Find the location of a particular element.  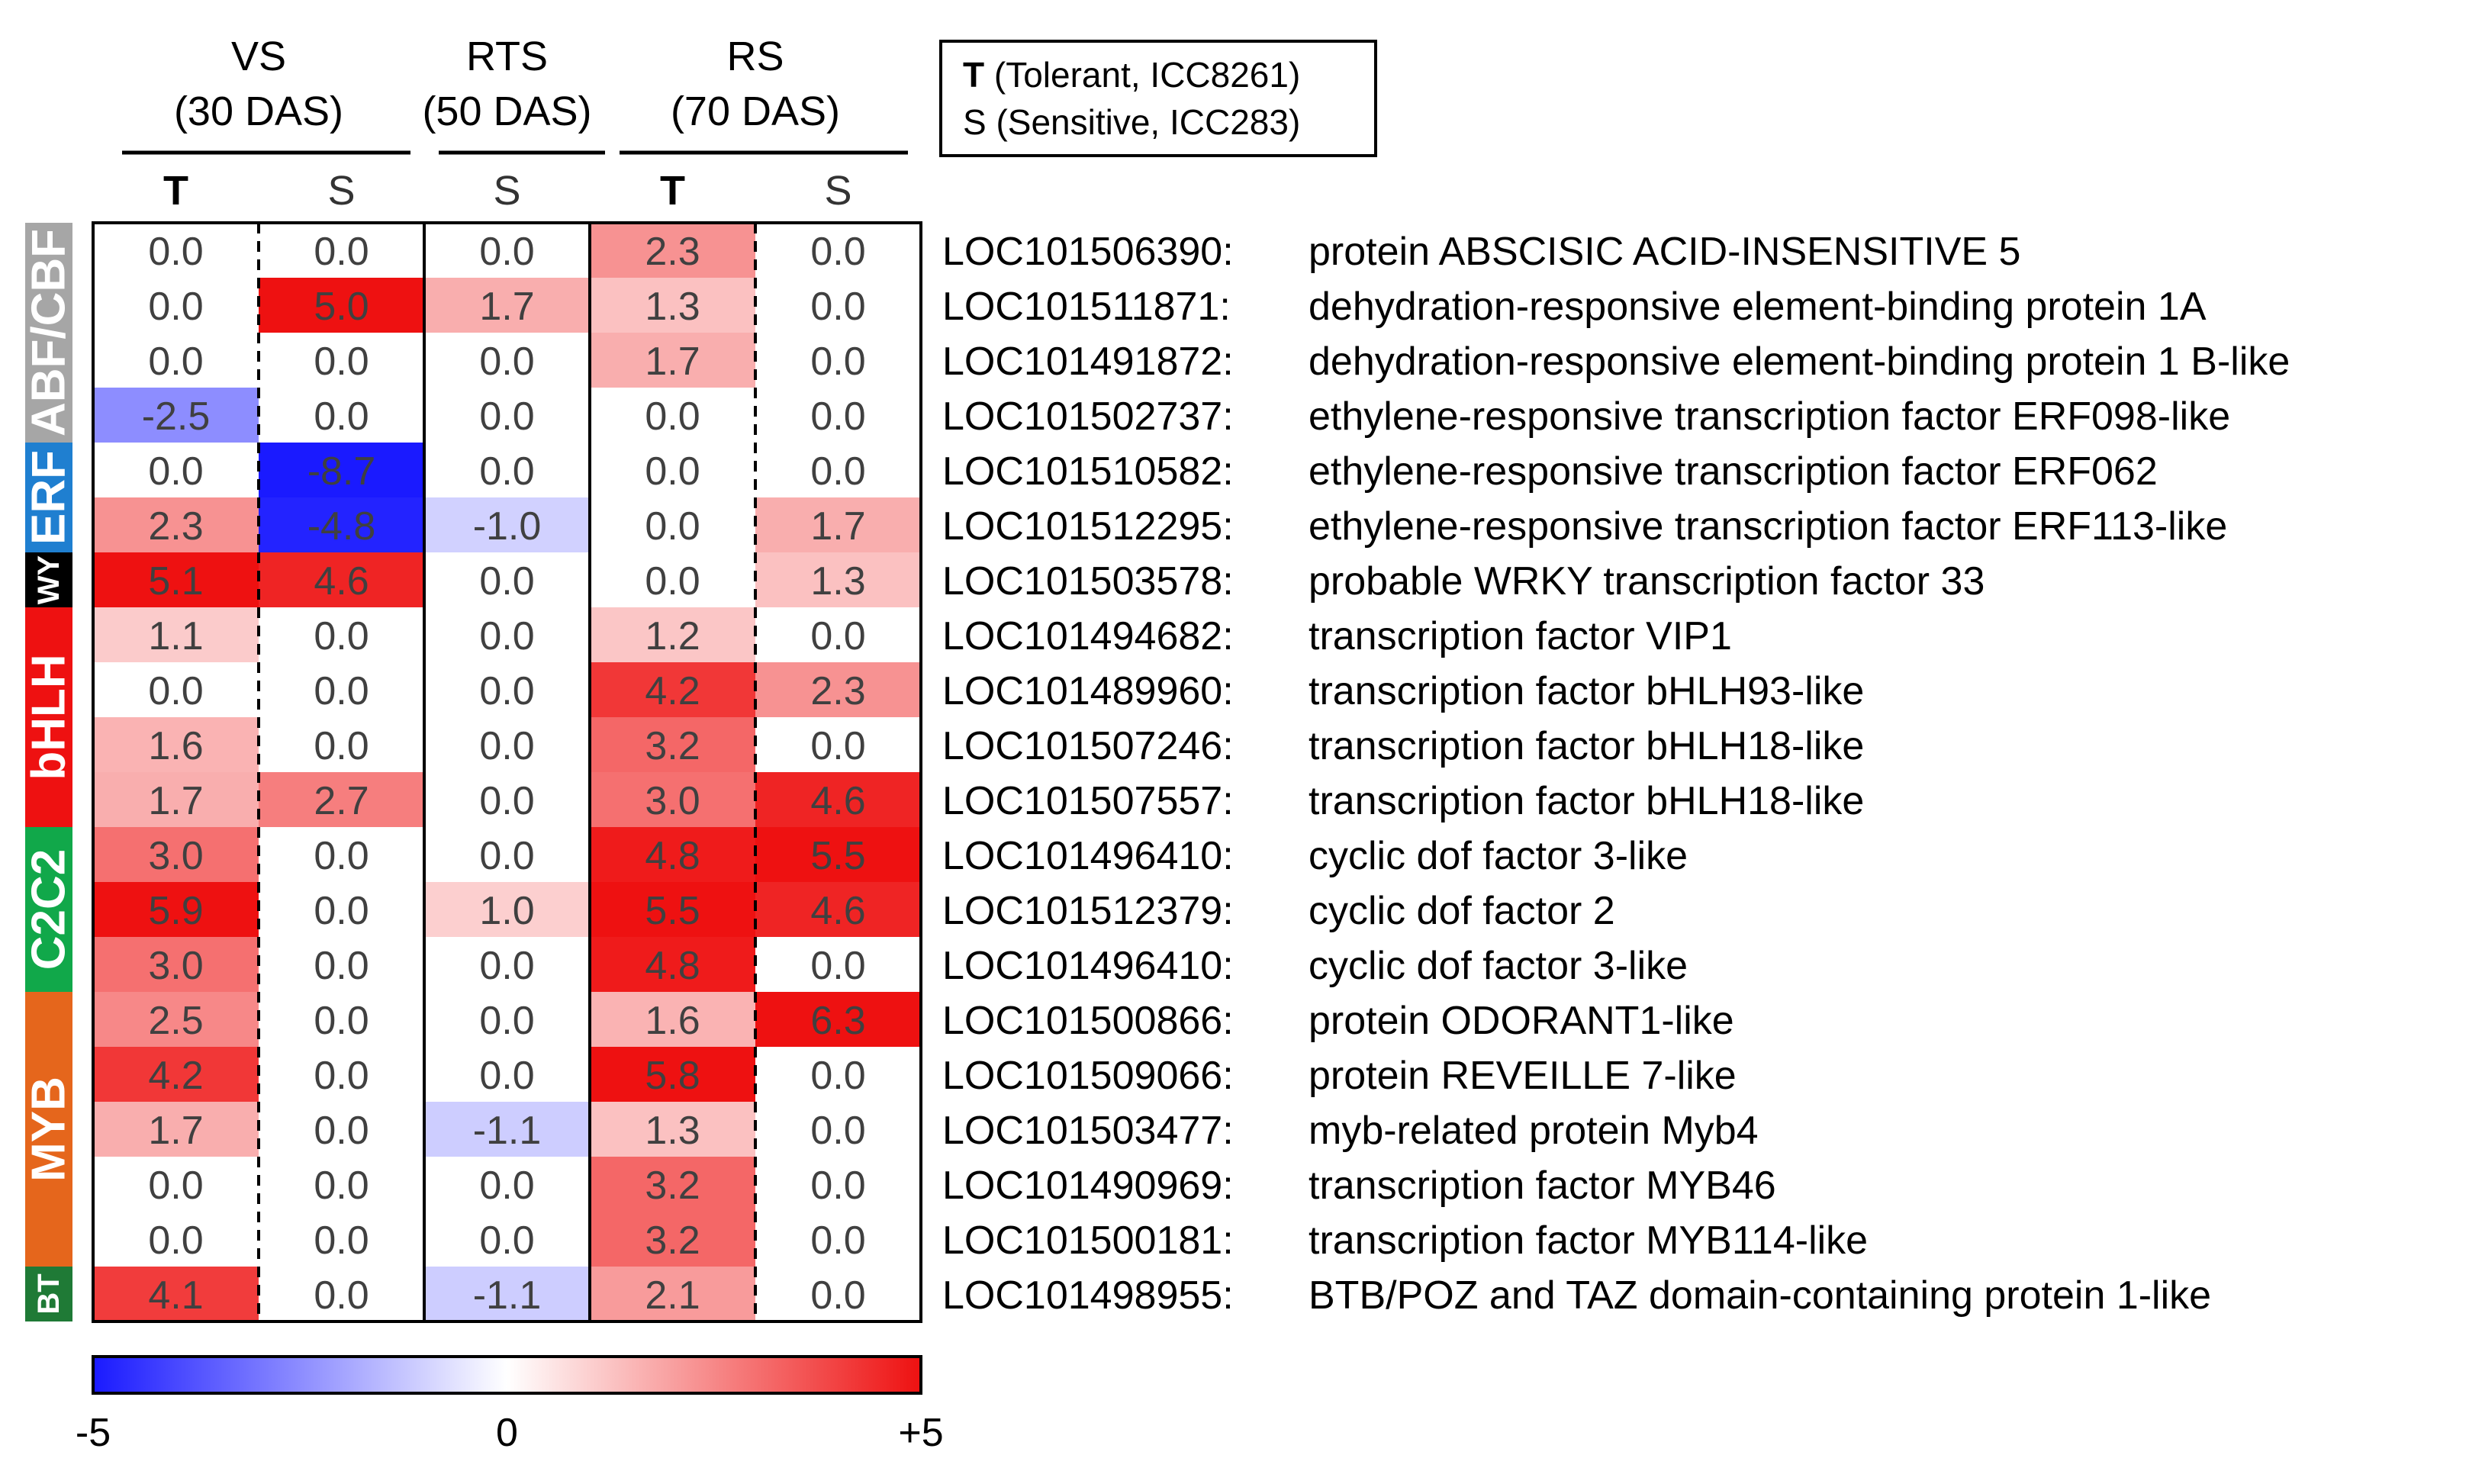

cell-value: 1.0 is located at coordinates (506, 911).